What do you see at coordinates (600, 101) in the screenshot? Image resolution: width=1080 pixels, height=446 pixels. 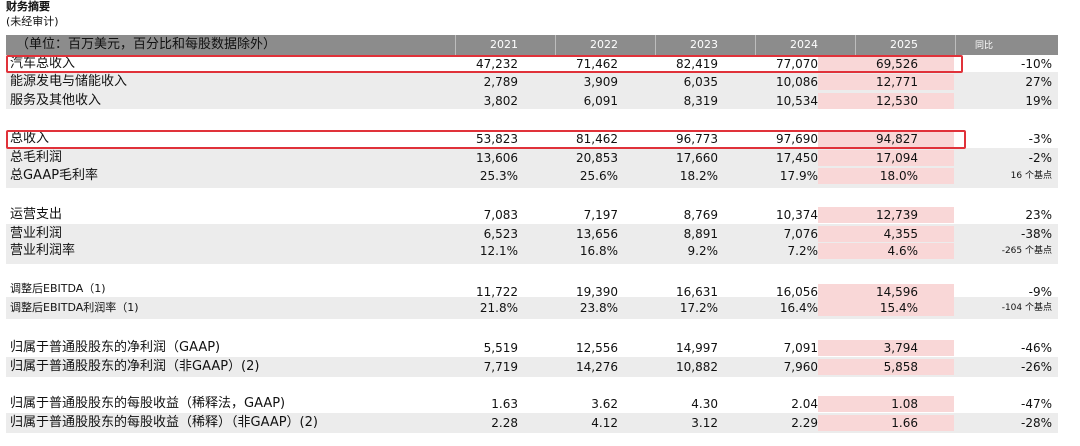 I see `cell-2022: 6,091` at bounding box center [600, 101].